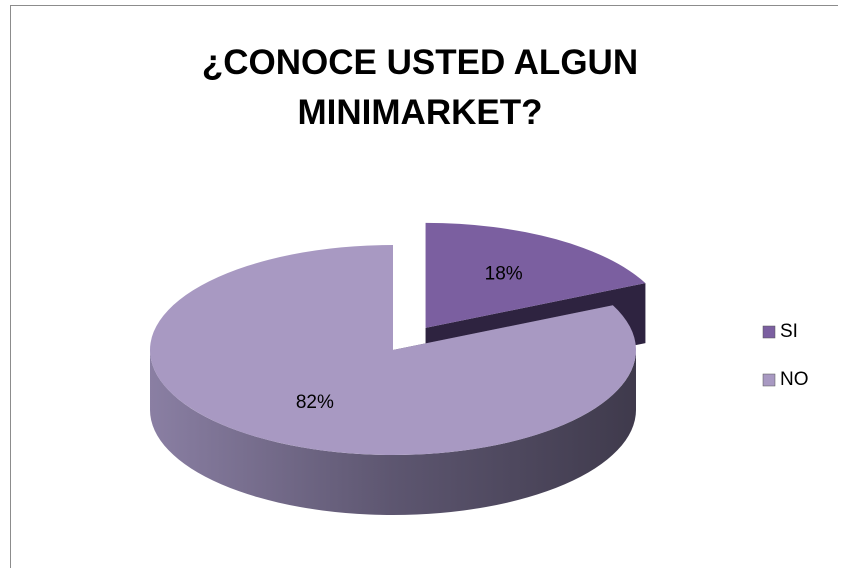 Image resolution: width=841 pixels, height=570 pixels. What do you see at coordinates (420, 87) in the screenshot?
I see `chart-title: ¿CONOCE USTED ALGUN MINIMARKET?` at bounding box center [420, 87].